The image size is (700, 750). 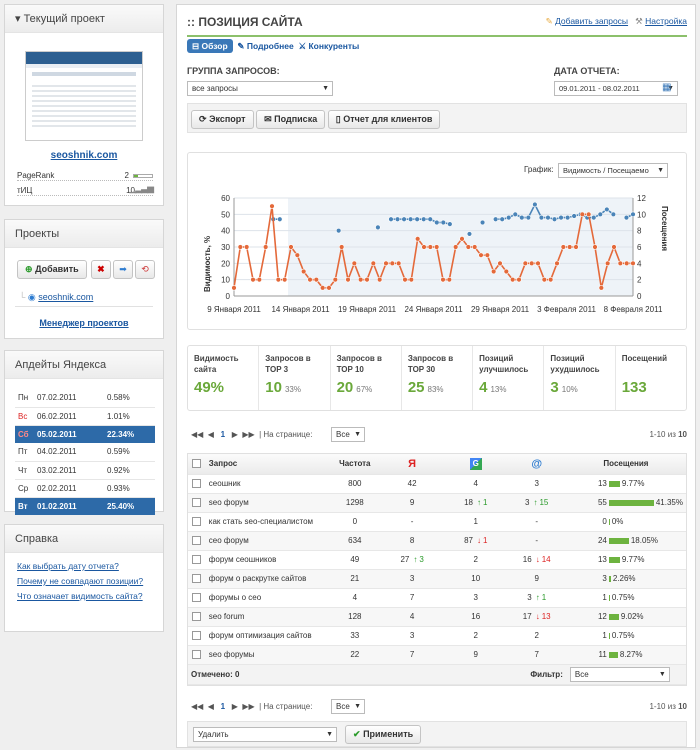 What do you see at coordinates (355, 464) in the screenshot?
I see `col-frequency: Частота` at bounding box center [355, 464].